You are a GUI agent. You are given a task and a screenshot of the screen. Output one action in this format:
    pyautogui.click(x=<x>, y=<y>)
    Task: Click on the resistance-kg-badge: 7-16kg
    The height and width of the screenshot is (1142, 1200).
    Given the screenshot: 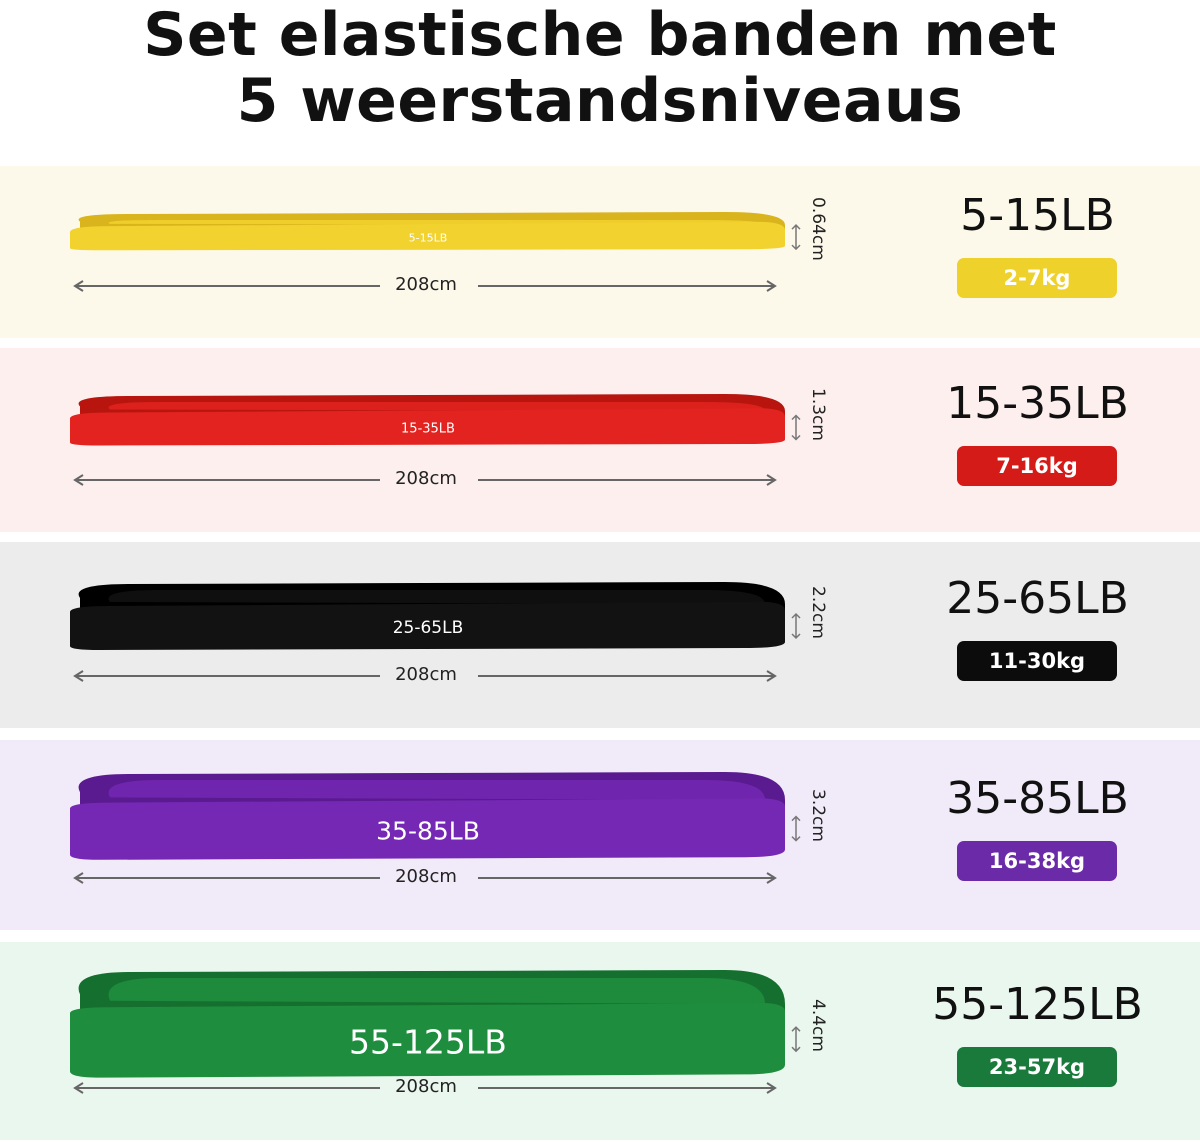 What is the action you would take?
    pyautogui.click(x=1037, y=466)
    